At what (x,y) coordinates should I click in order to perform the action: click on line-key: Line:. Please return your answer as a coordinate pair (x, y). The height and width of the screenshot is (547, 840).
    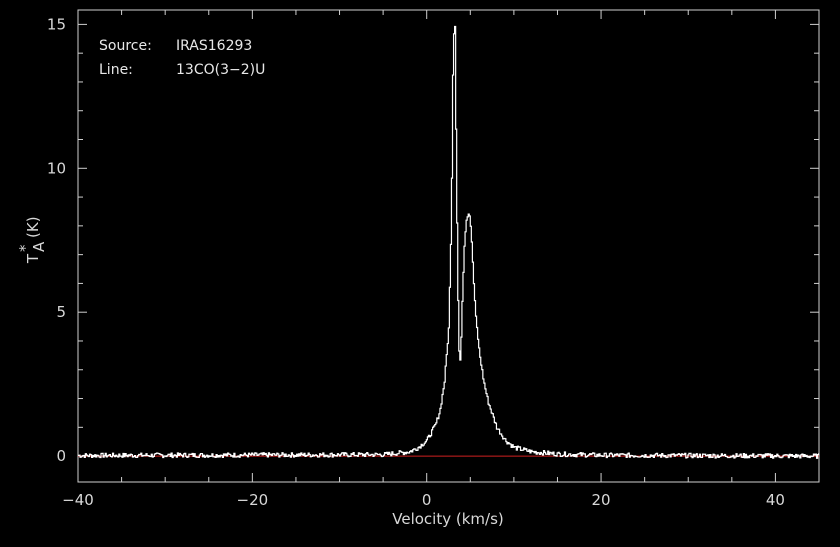
    Looking at the image, I should click on (116, 70).